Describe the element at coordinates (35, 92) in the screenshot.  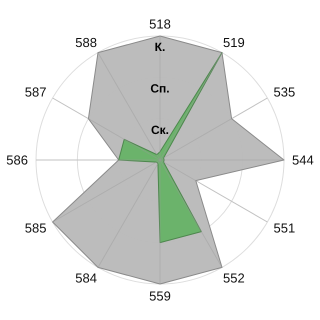
I see `spoke-label: 587` at that location.